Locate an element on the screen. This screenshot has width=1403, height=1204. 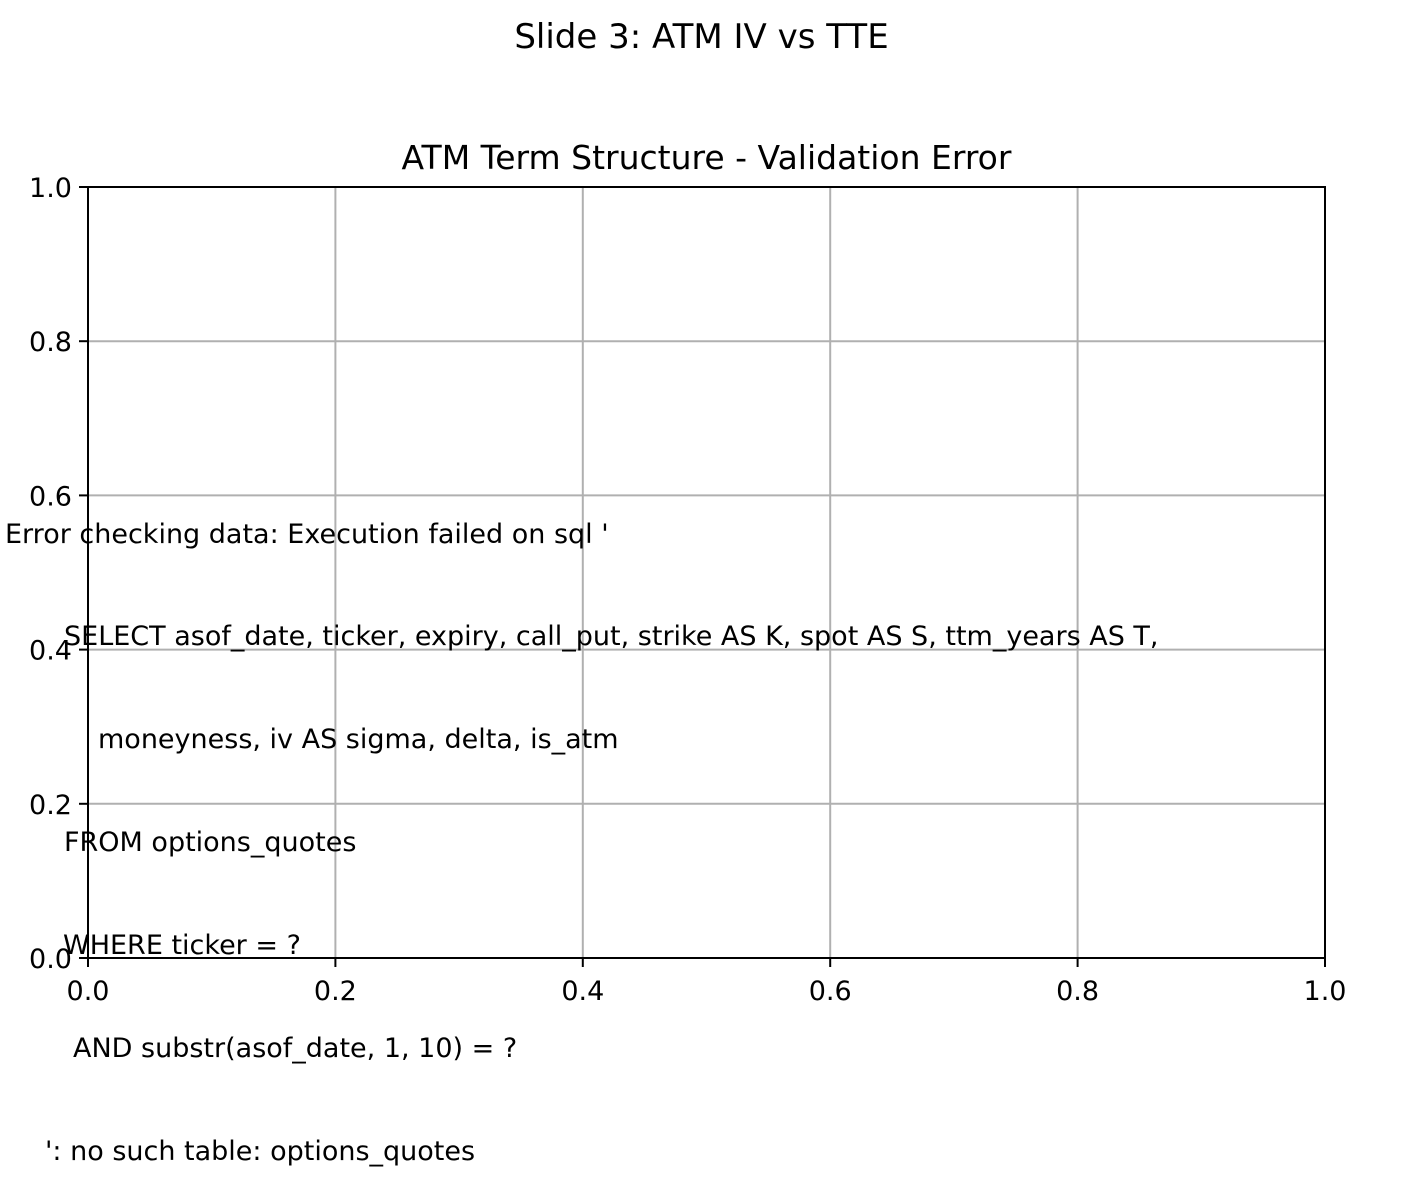
x-tick-label: 0.4 is located at coordinates (582, 991).